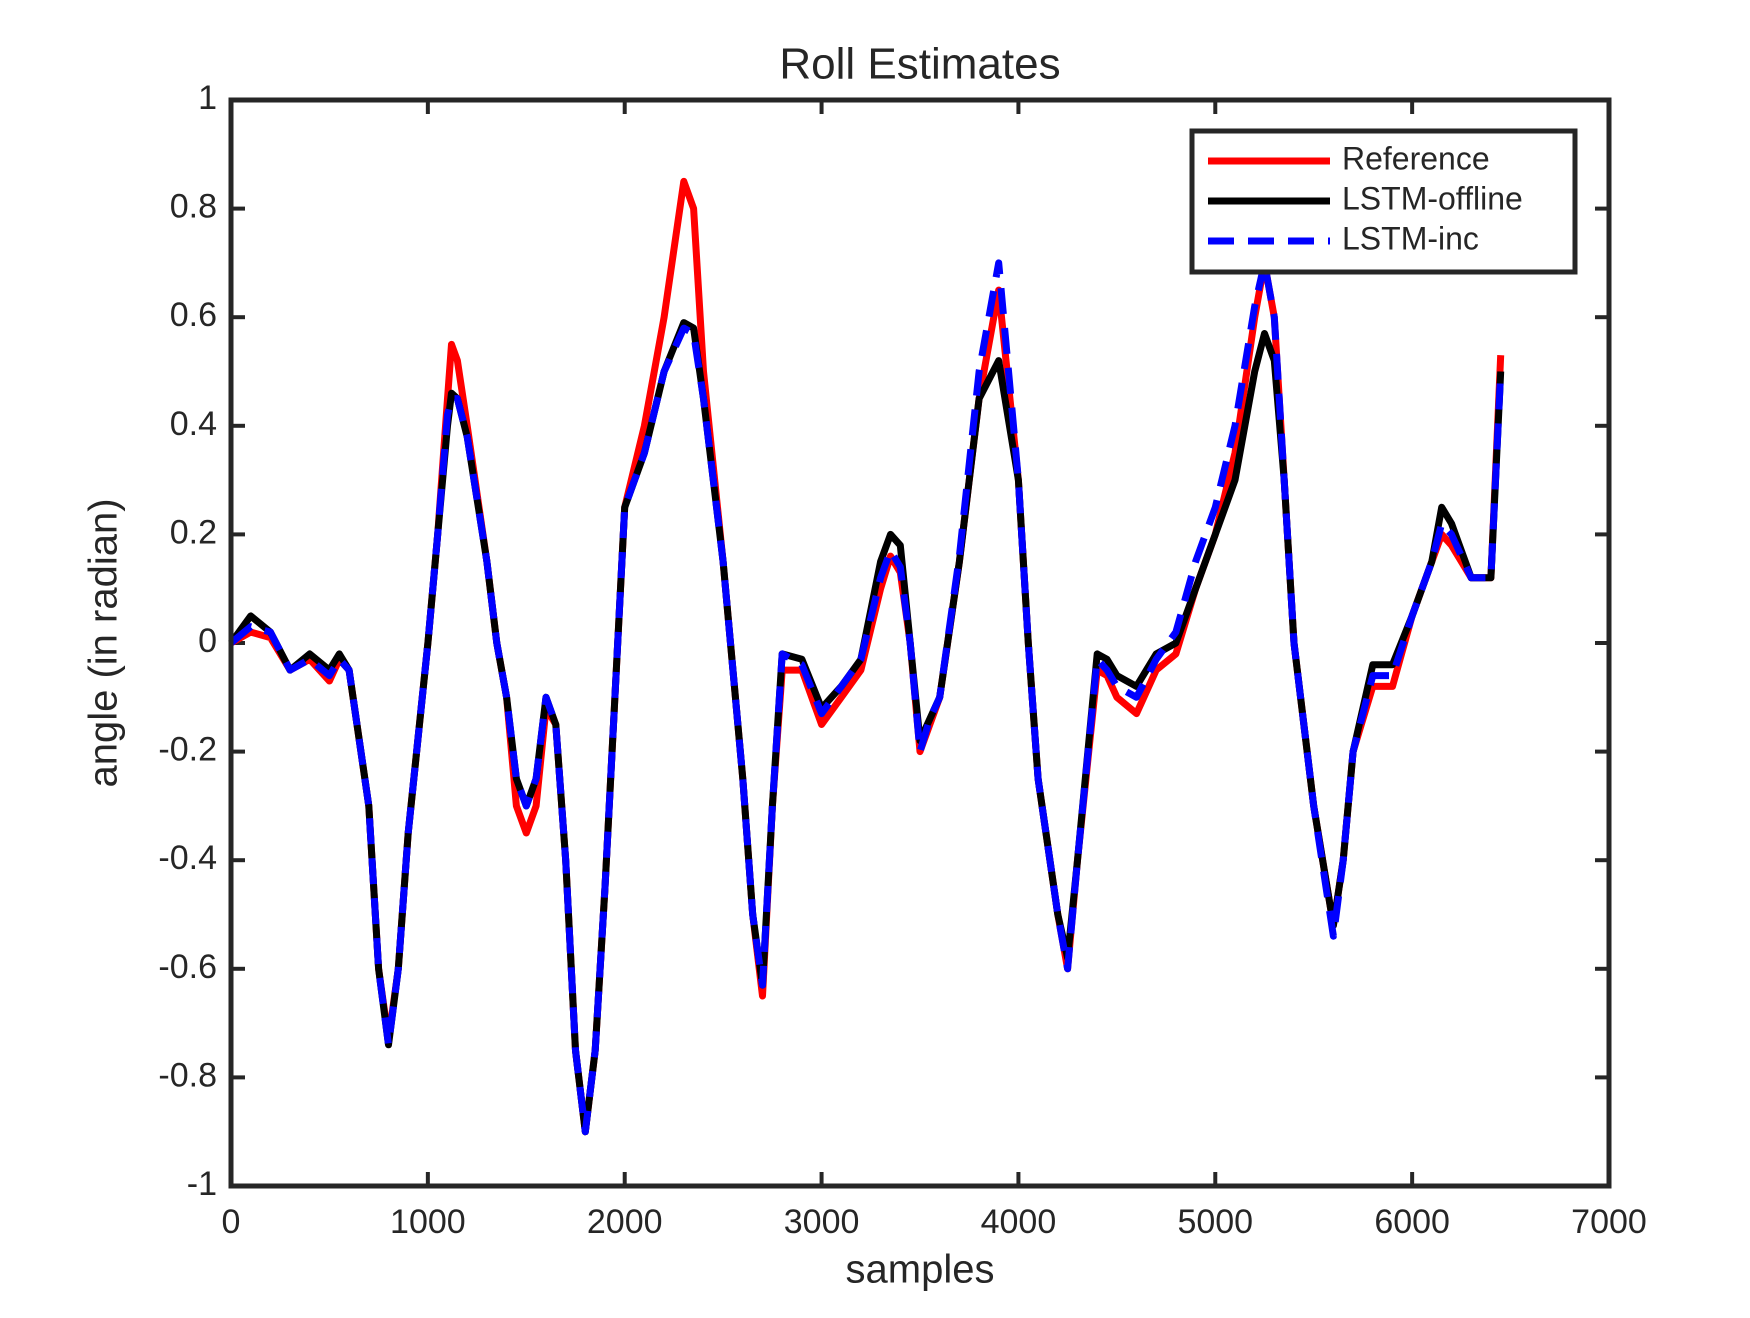 The width and height of the screenshot is (1750, 1318). Describe the element at coordinates (1215, 1222) in the screenshot. I see `x-tick-label: 5000` at that location.